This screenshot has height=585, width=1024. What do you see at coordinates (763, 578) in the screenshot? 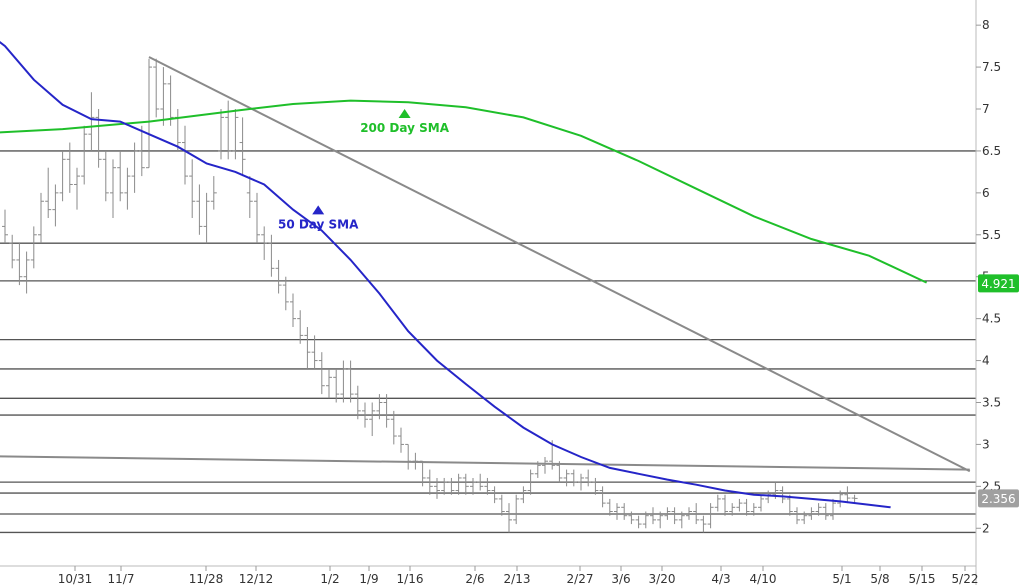
I see `x-tick-label: 4/10` at bounding box center [763, 578].